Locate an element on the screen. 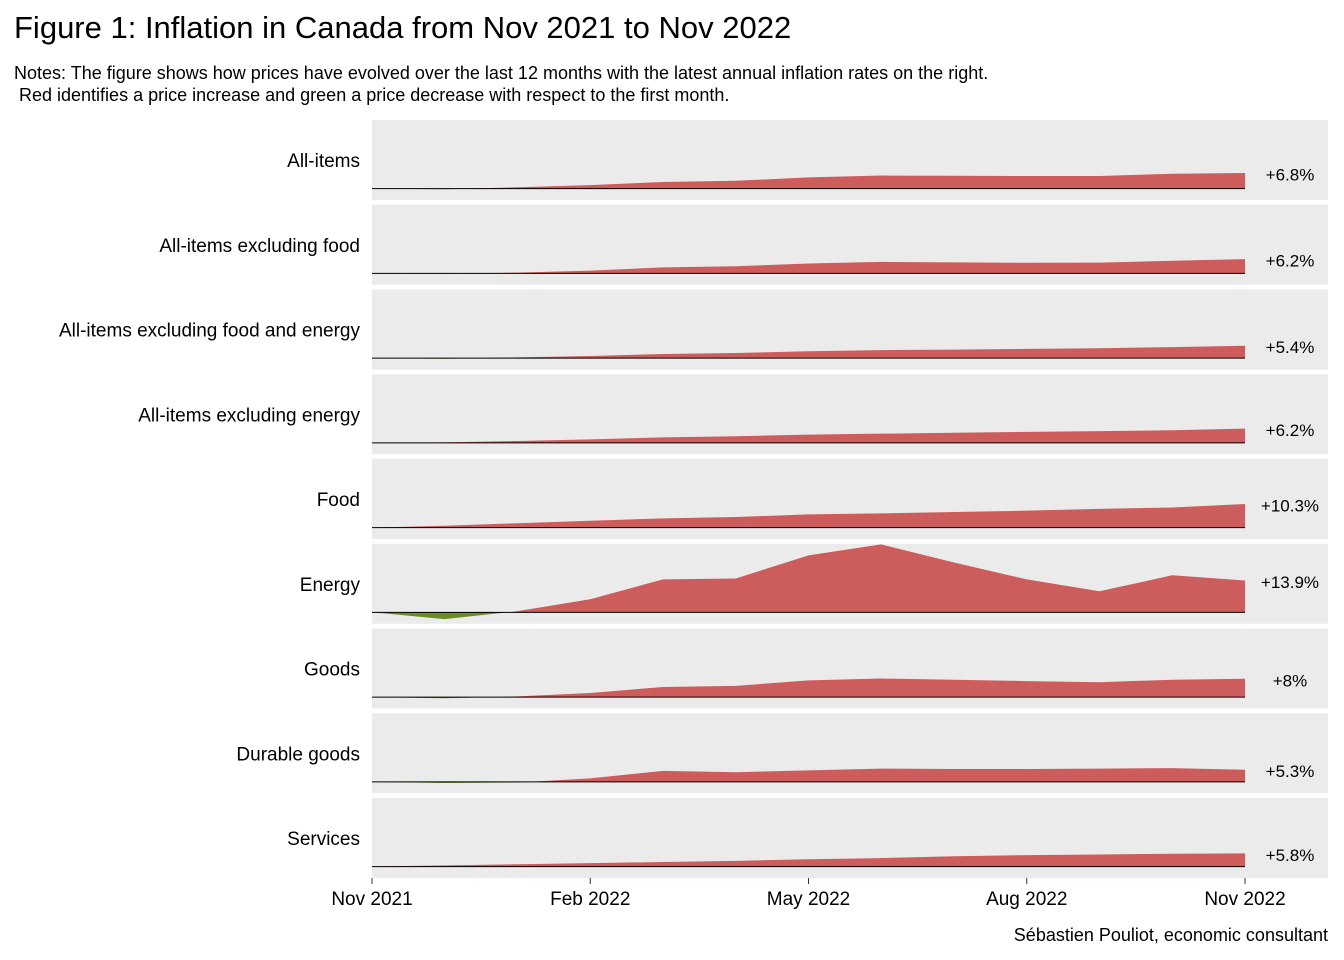 The image size is (1344, 960). value-label: +13.9% is located at coordinates (1290, 582).